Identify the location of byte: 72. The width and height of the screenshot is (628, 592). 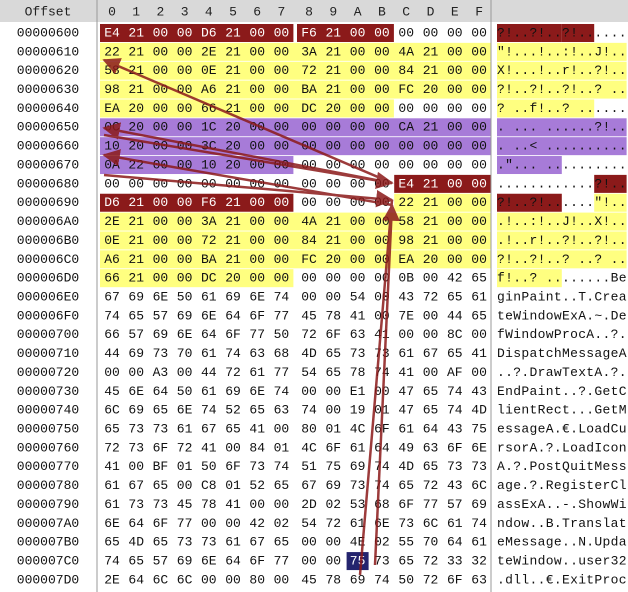
(333, 523).